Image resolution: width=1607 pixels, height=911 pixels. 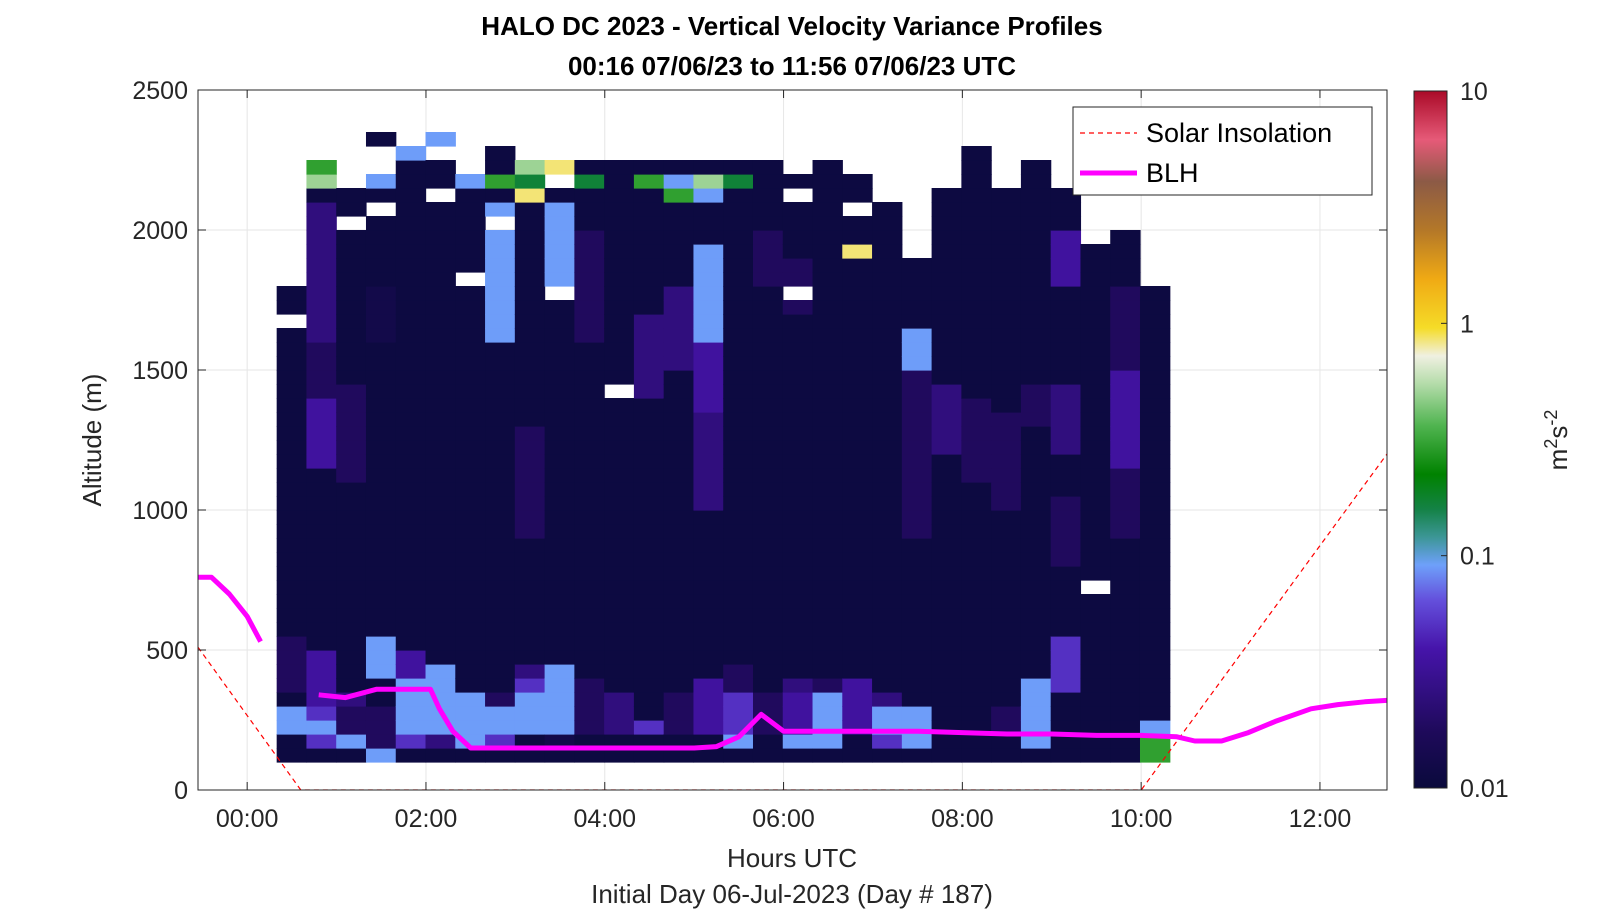 What do you see at coordinates (1430, 439) in the screenshot?
I see `colorbar-bar` at bounding box center [1430, 439].